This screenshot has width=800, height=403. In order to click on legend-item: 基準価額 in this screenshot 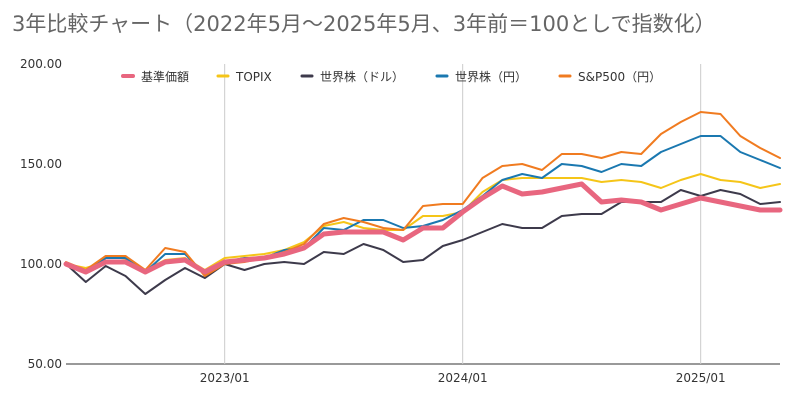, I will do `click(155, 76)`.